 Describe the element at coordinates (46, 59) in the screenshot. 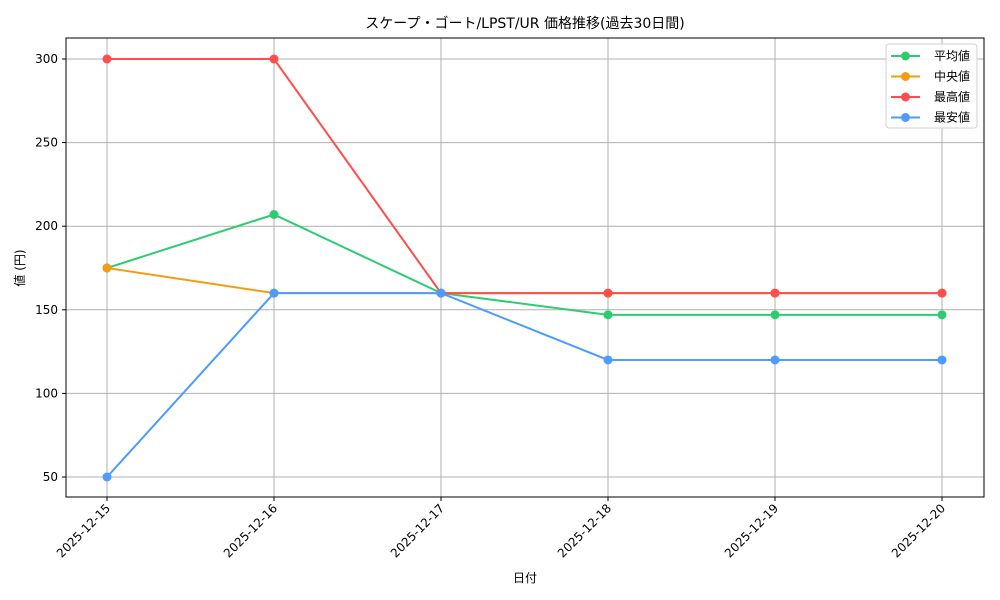

I see `y-tick-label: 300` at that location.